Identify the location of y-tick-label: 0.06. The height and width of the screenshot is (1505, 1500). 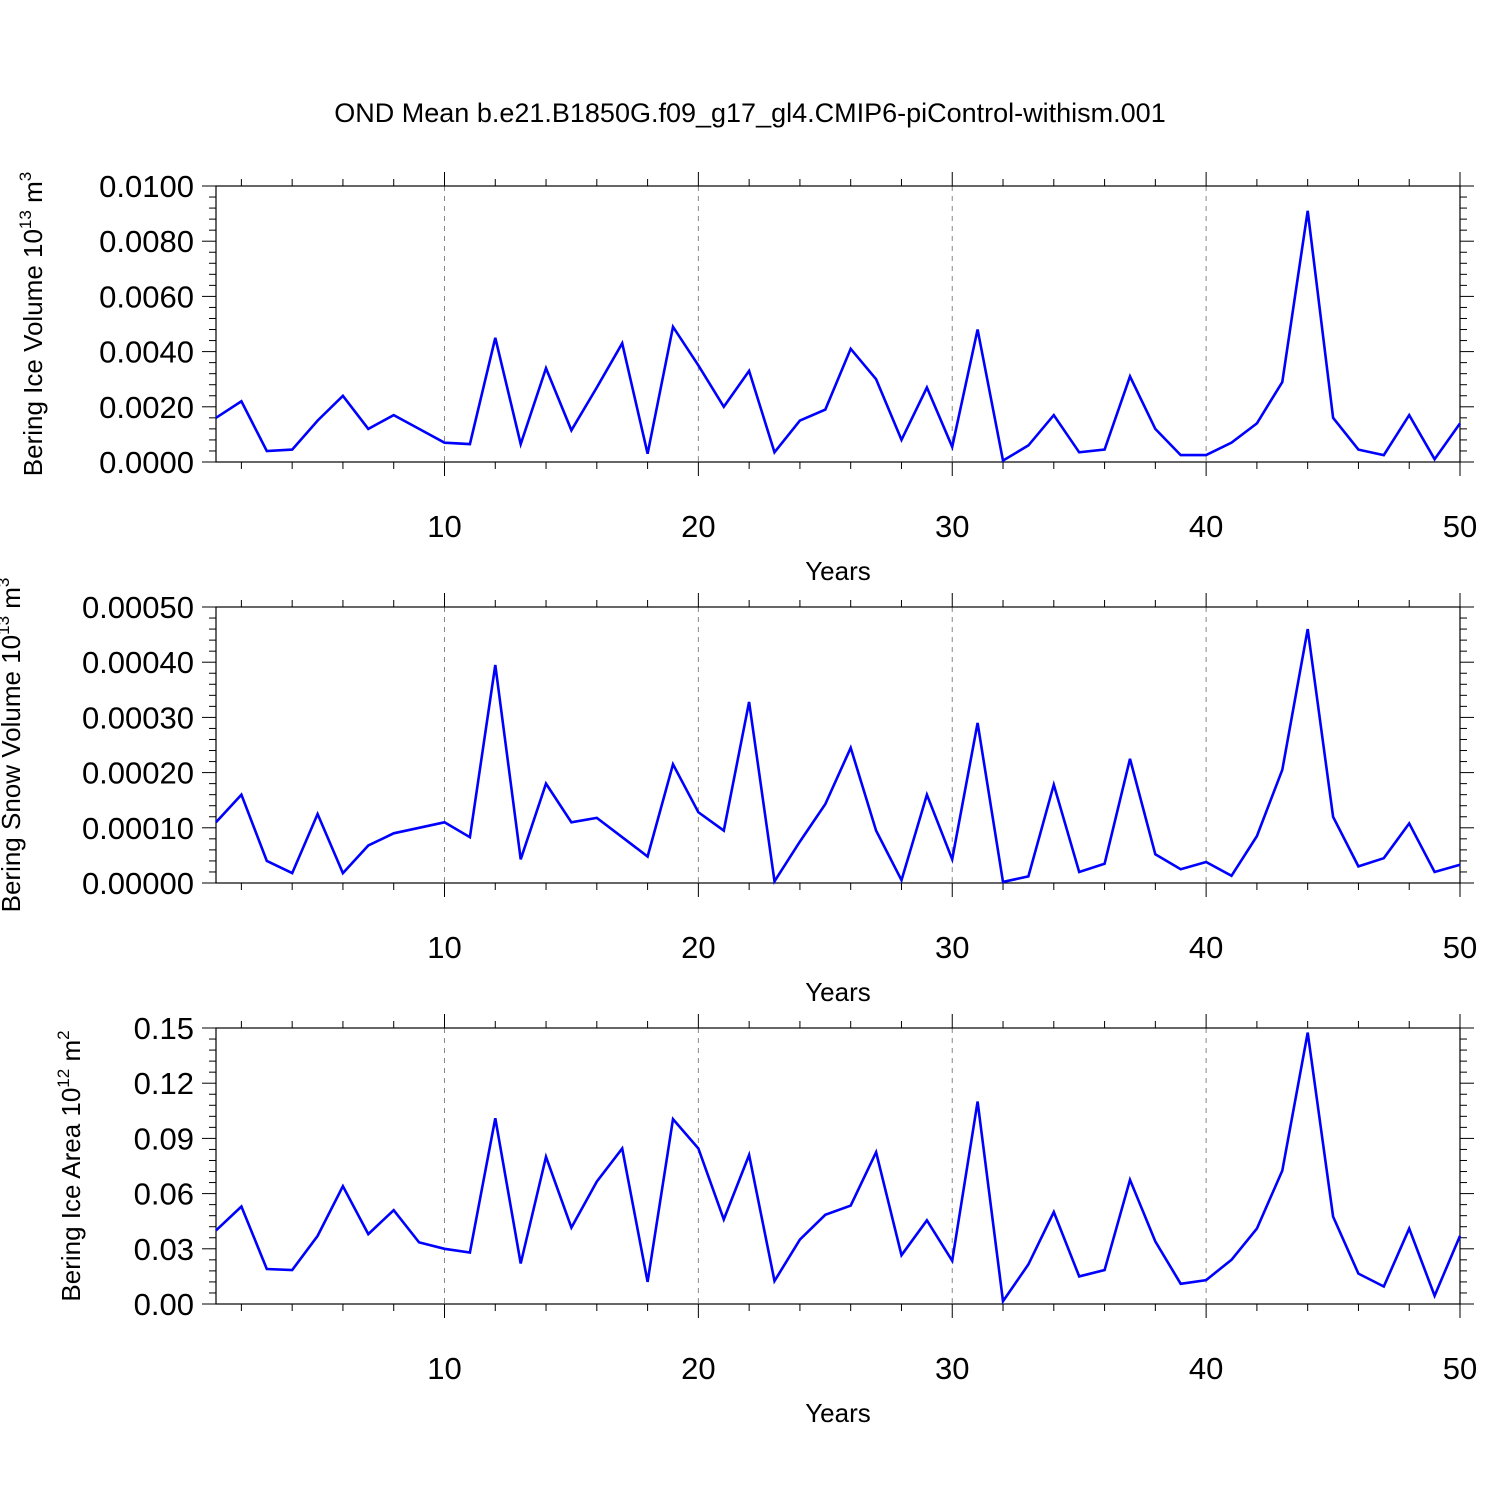
(164, 1194).